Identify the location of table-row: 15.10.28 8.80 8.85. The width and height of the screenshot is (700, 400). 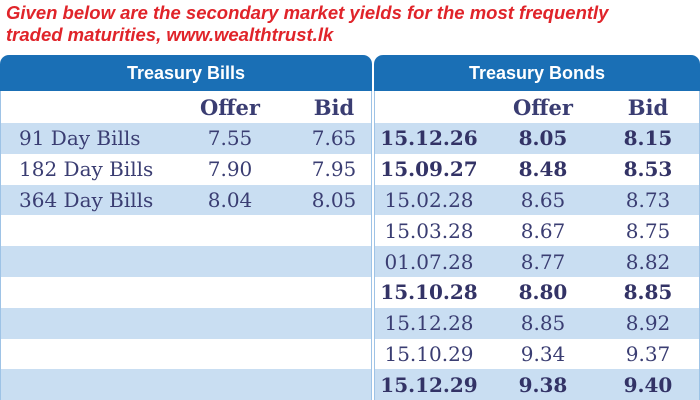
(537, 292).